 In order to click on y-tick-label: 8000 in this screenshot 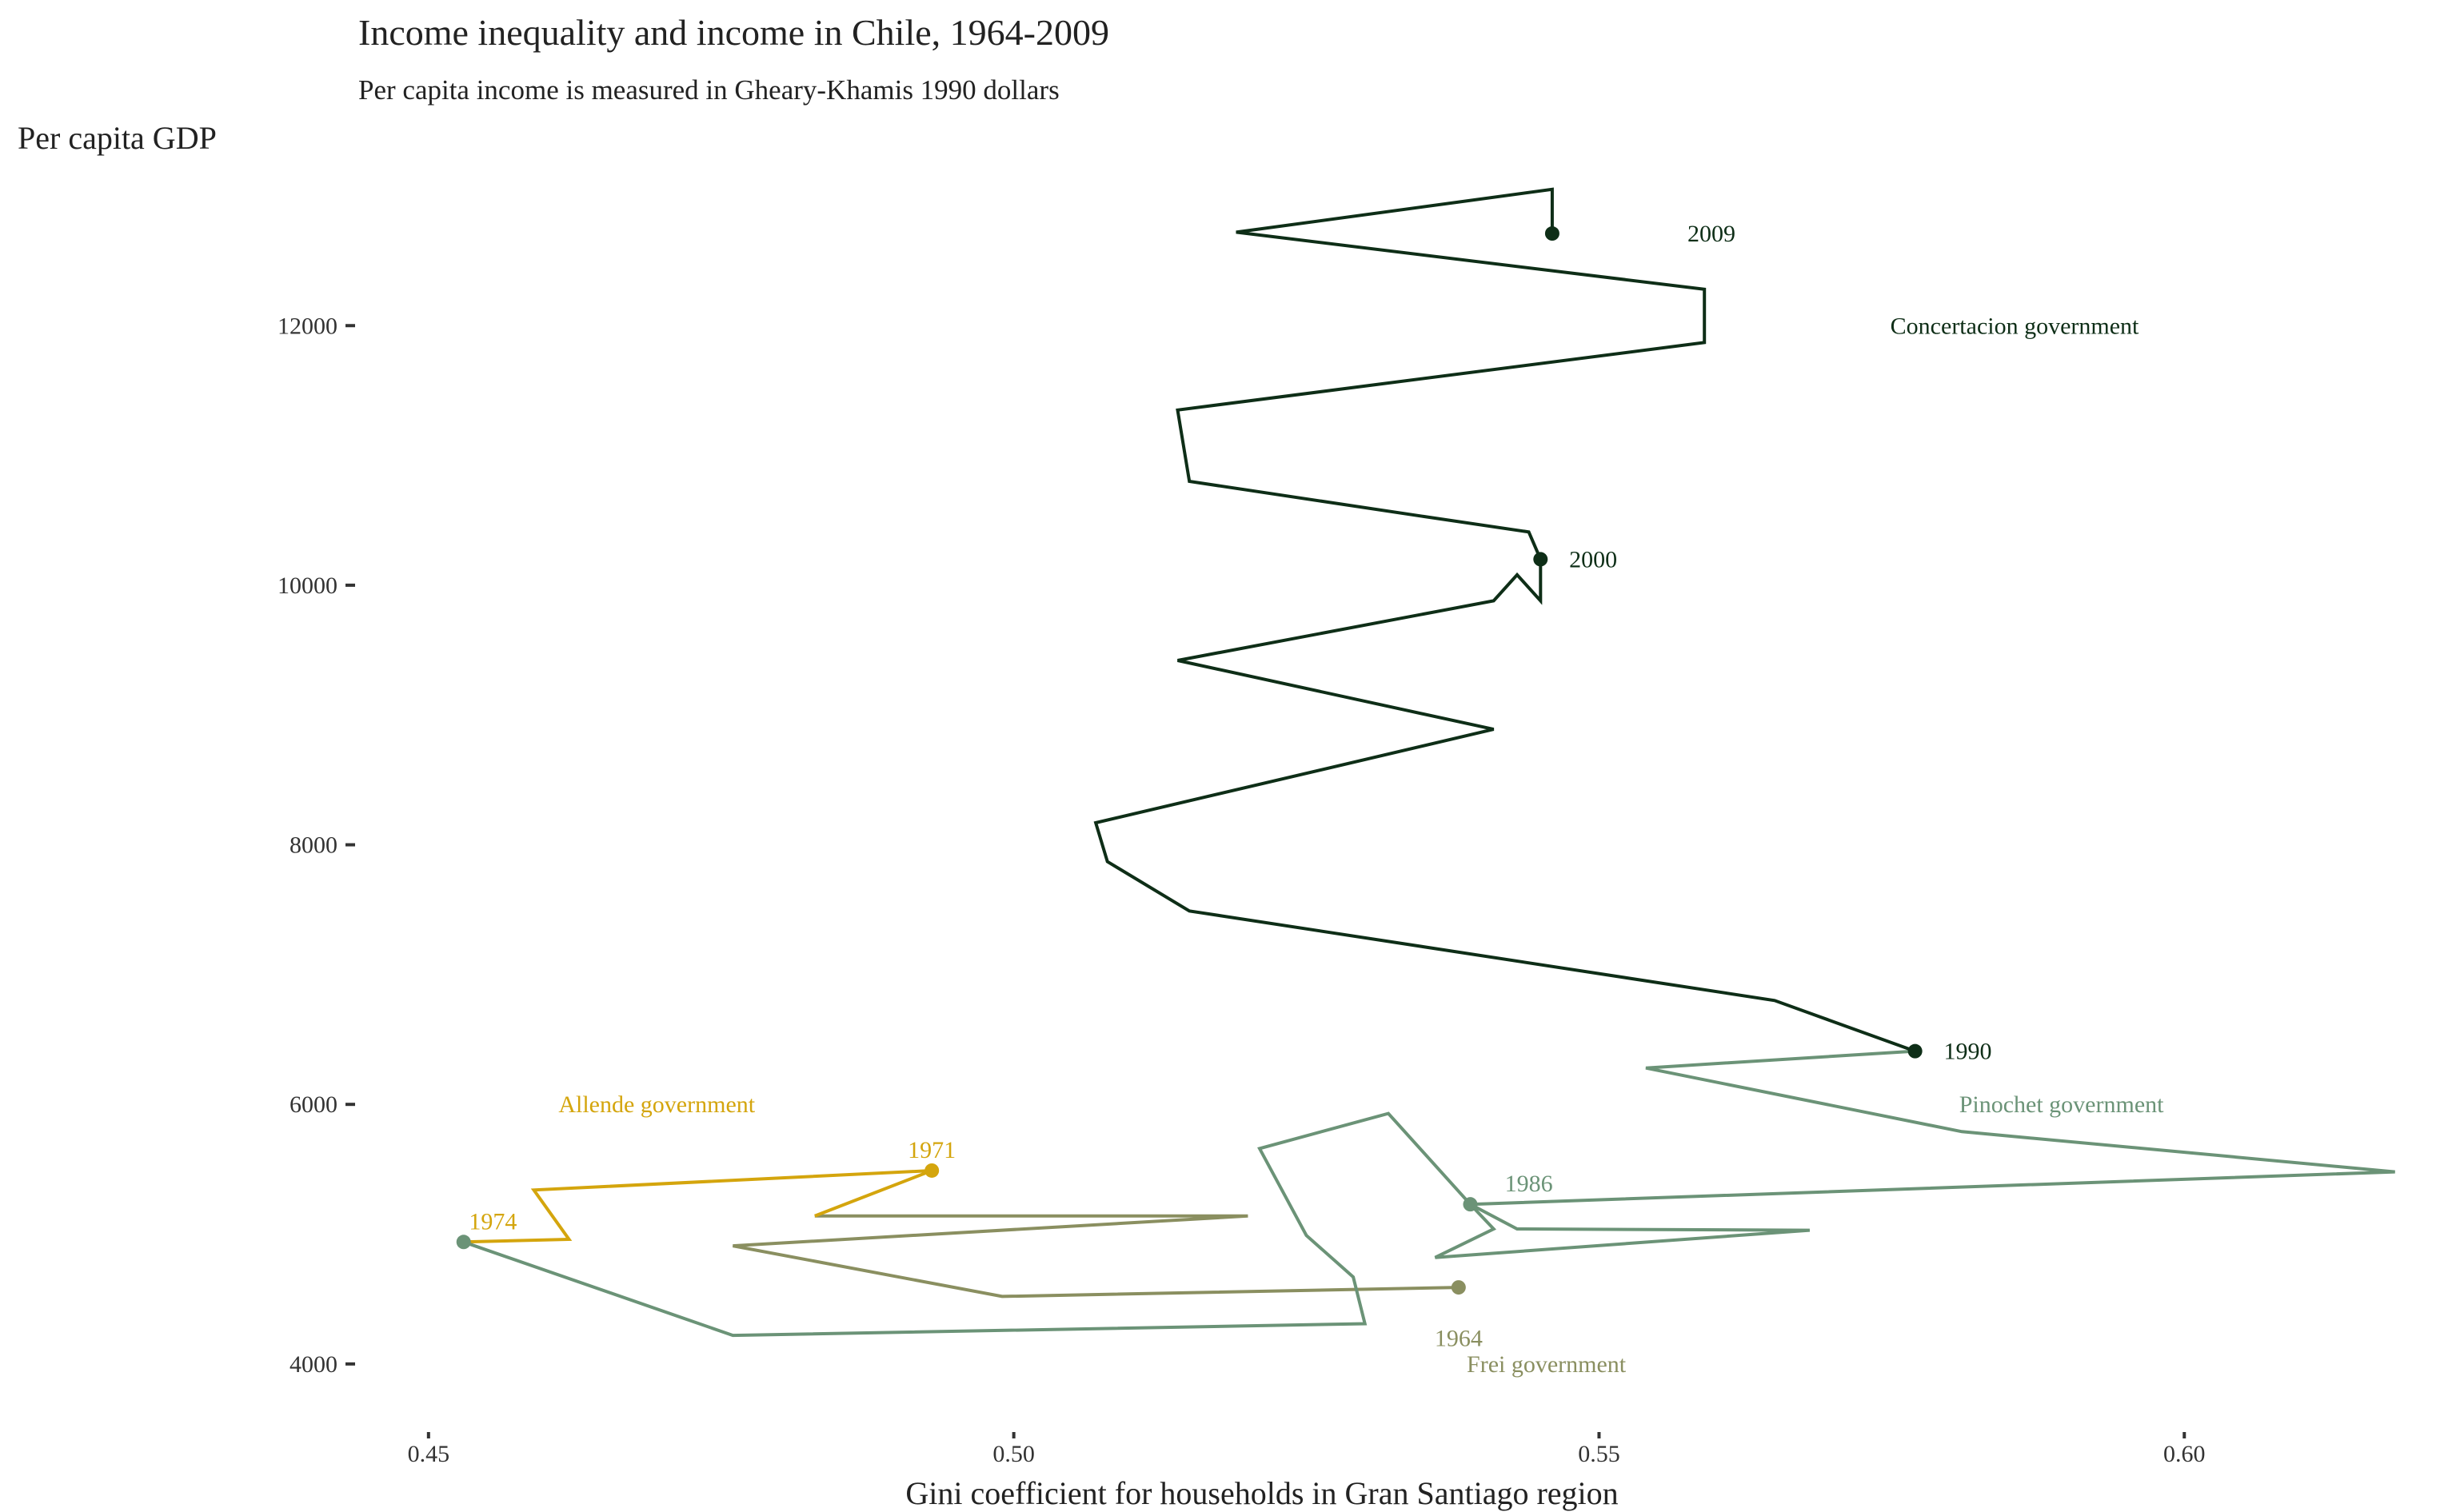, I will do `click(313, 845)`.